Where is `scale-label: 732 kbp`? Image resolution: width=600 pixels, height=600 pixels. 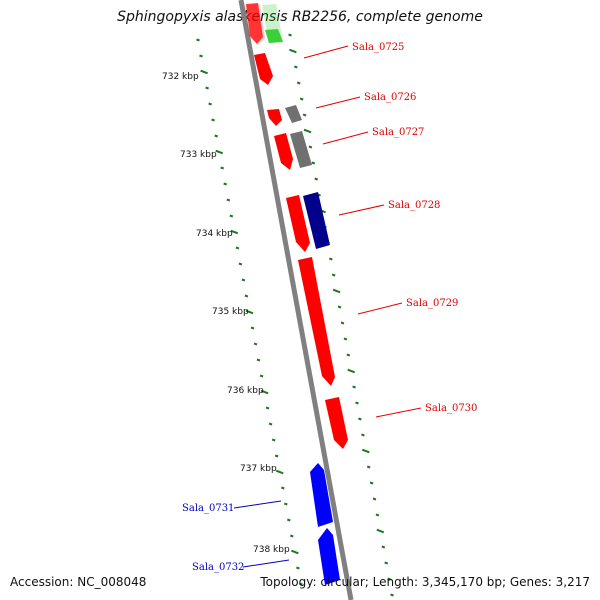 scale-label: 732 kbp is located at coordinates (180, 77).